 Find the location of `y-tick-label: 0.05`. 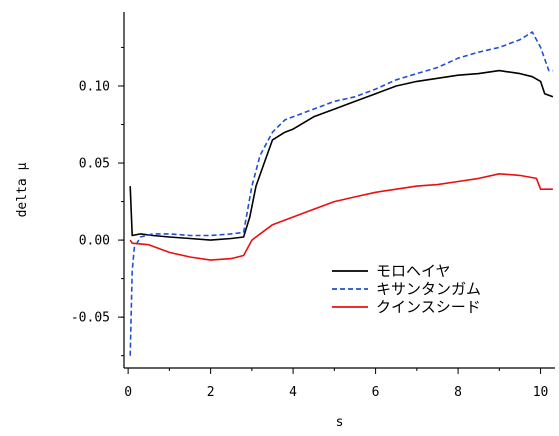

y-tick-label: 0.05 is located at coordinates (94, 164).